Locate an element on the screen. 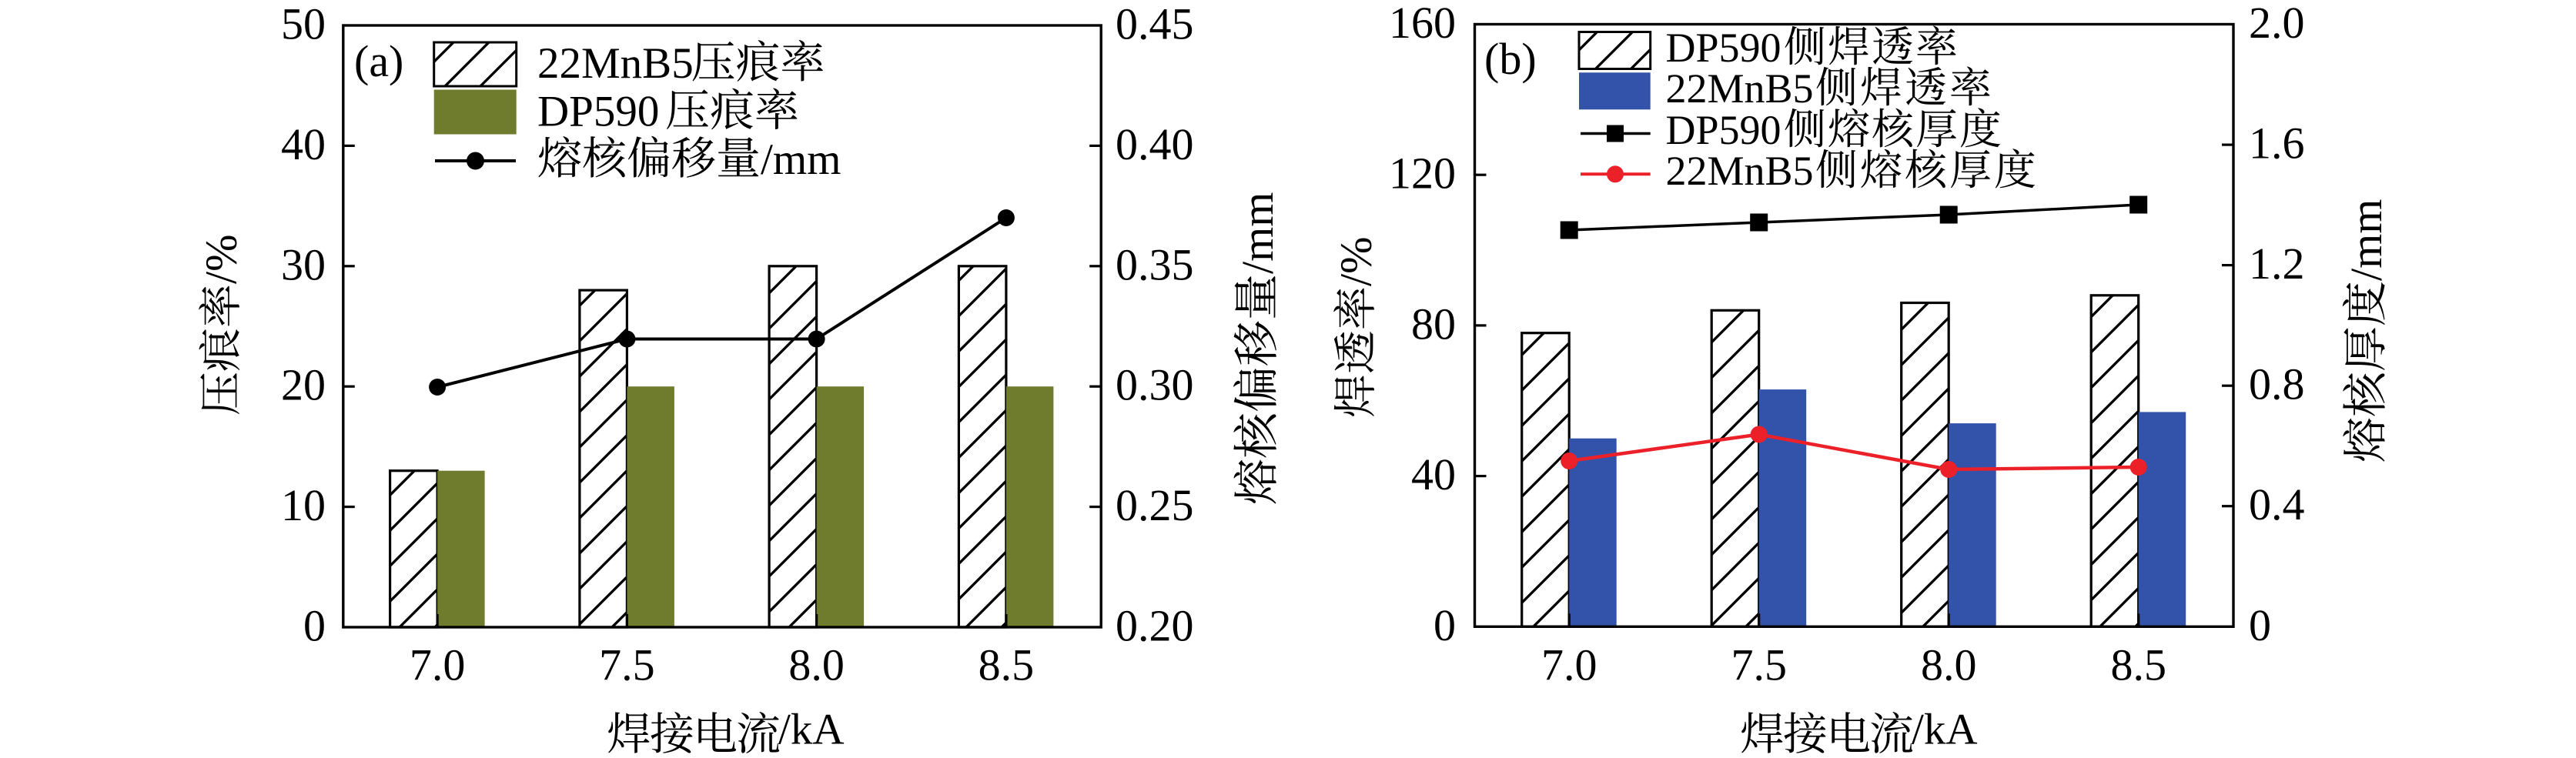 The height and width of the screenshot is (758, 2576). svg-text: 0.4 is located at coordinates (2277, 504).